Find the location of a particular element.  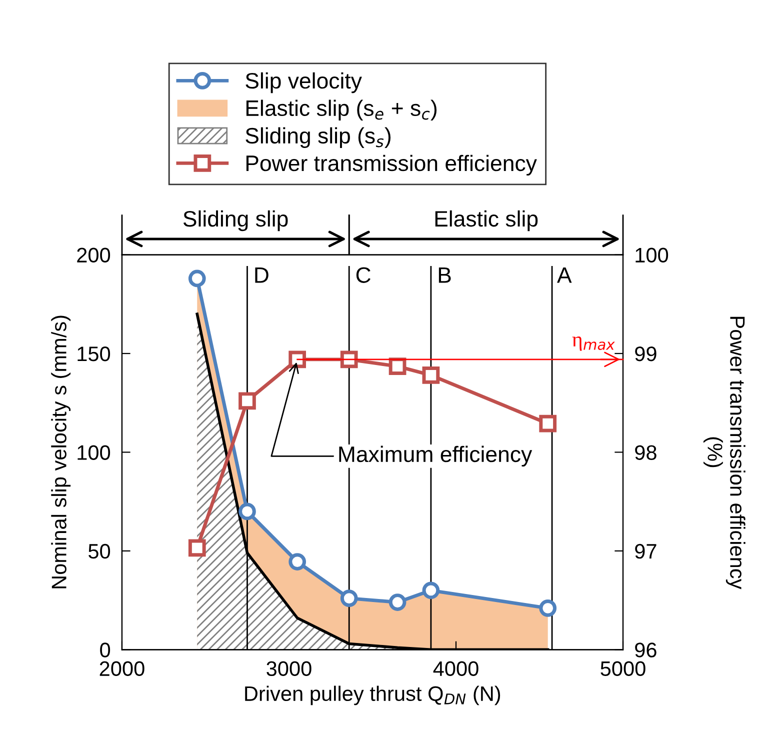

y-tick-label: 100 is located at coordinates (94, 452).